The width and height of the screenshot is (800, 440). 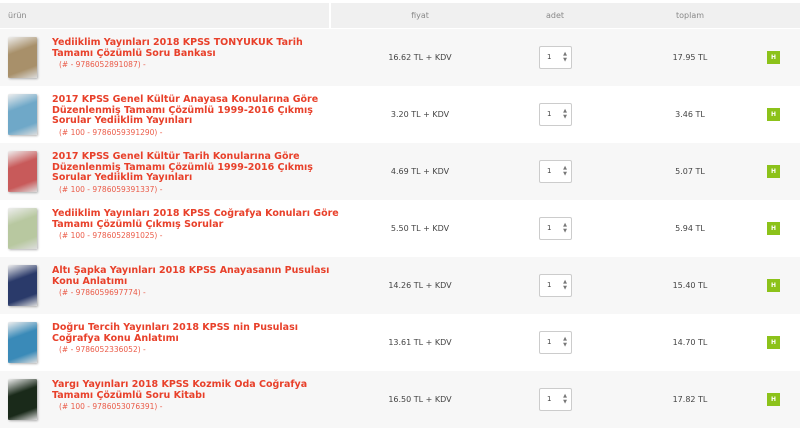 What do you see at coordinates (690, 285) in the screenshot?
I see `line-total: 15.40 TL` at bounding box center [690, 285].